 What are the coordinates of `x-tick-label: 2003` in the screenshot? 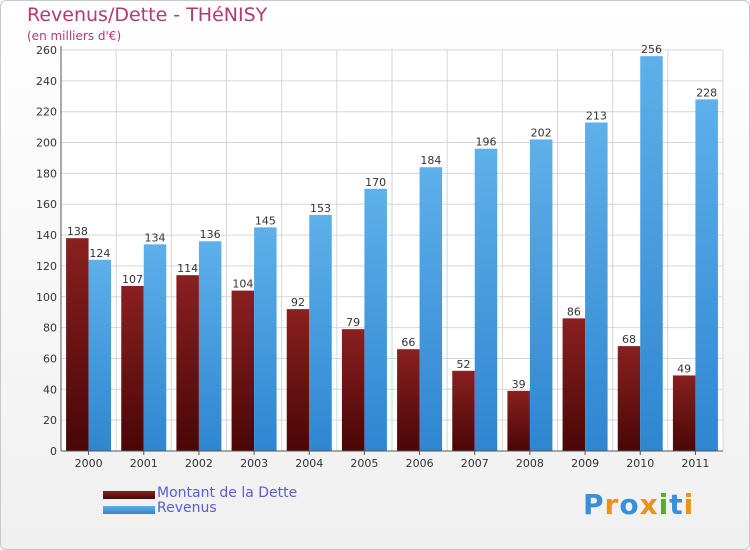 It's located at (254, 463).